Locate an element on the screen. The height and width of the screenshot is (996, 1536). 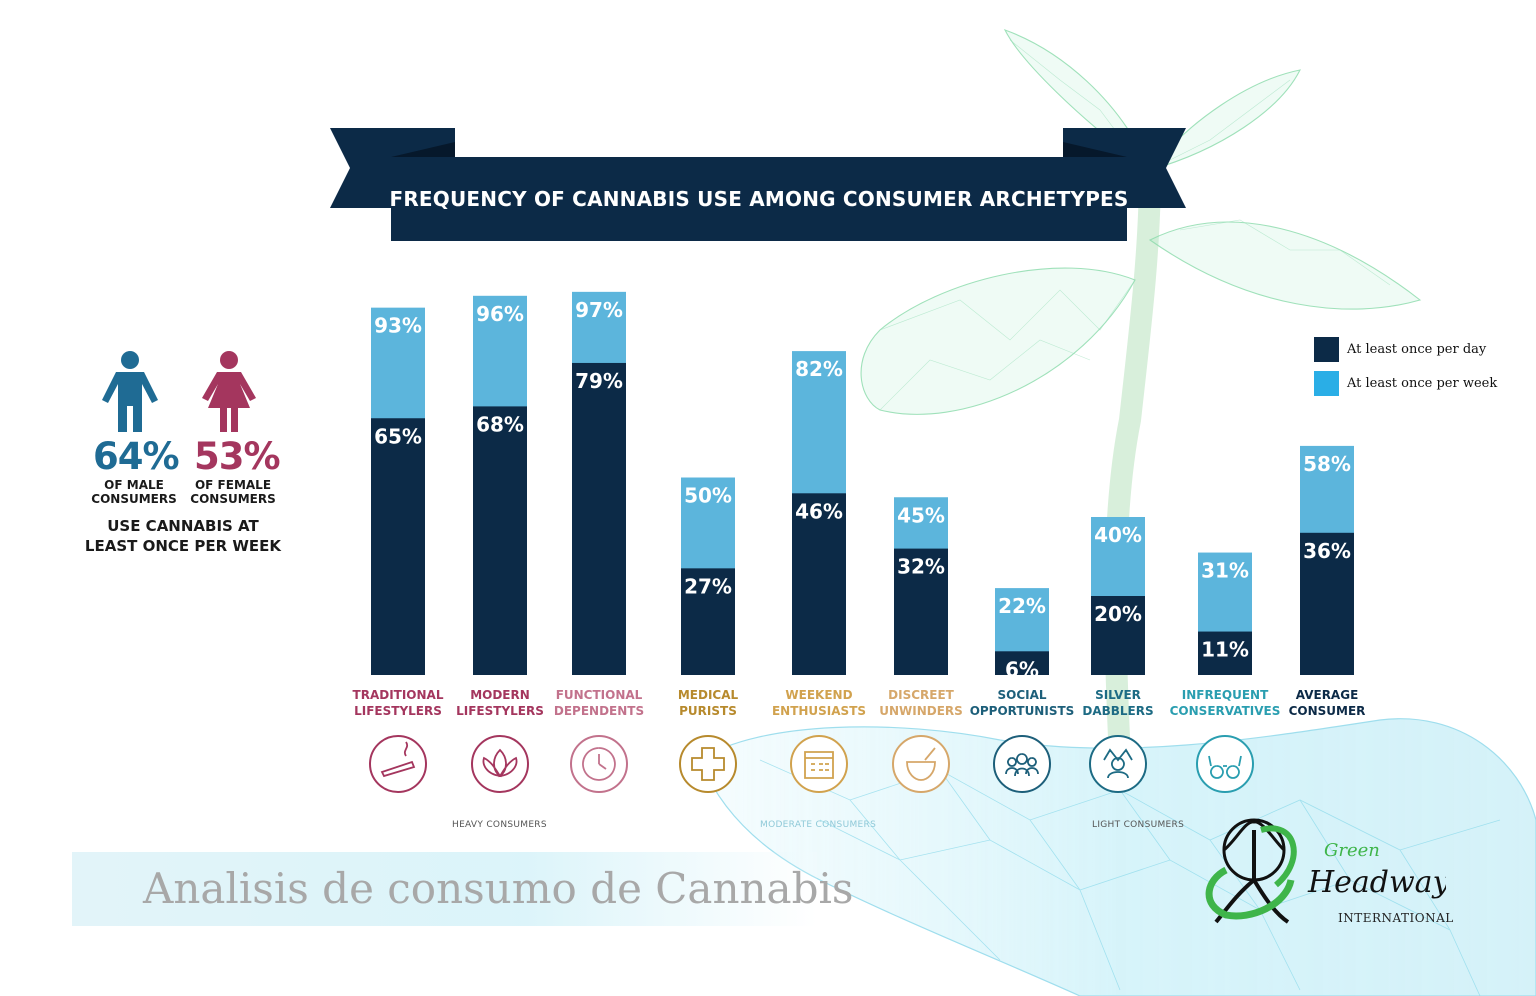
footer-band is located at coordinates (444, 889).